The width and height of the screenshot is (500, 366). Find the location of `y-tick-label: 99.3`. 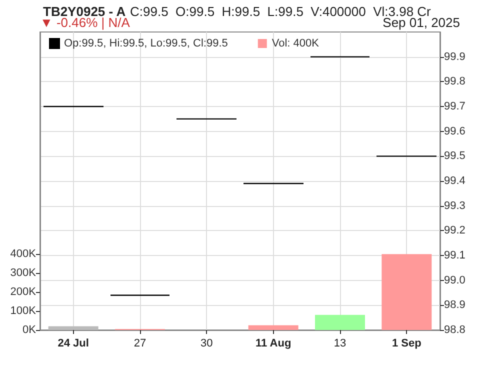

y-tick-label: 99.3 is located at coordinates (455, 206).